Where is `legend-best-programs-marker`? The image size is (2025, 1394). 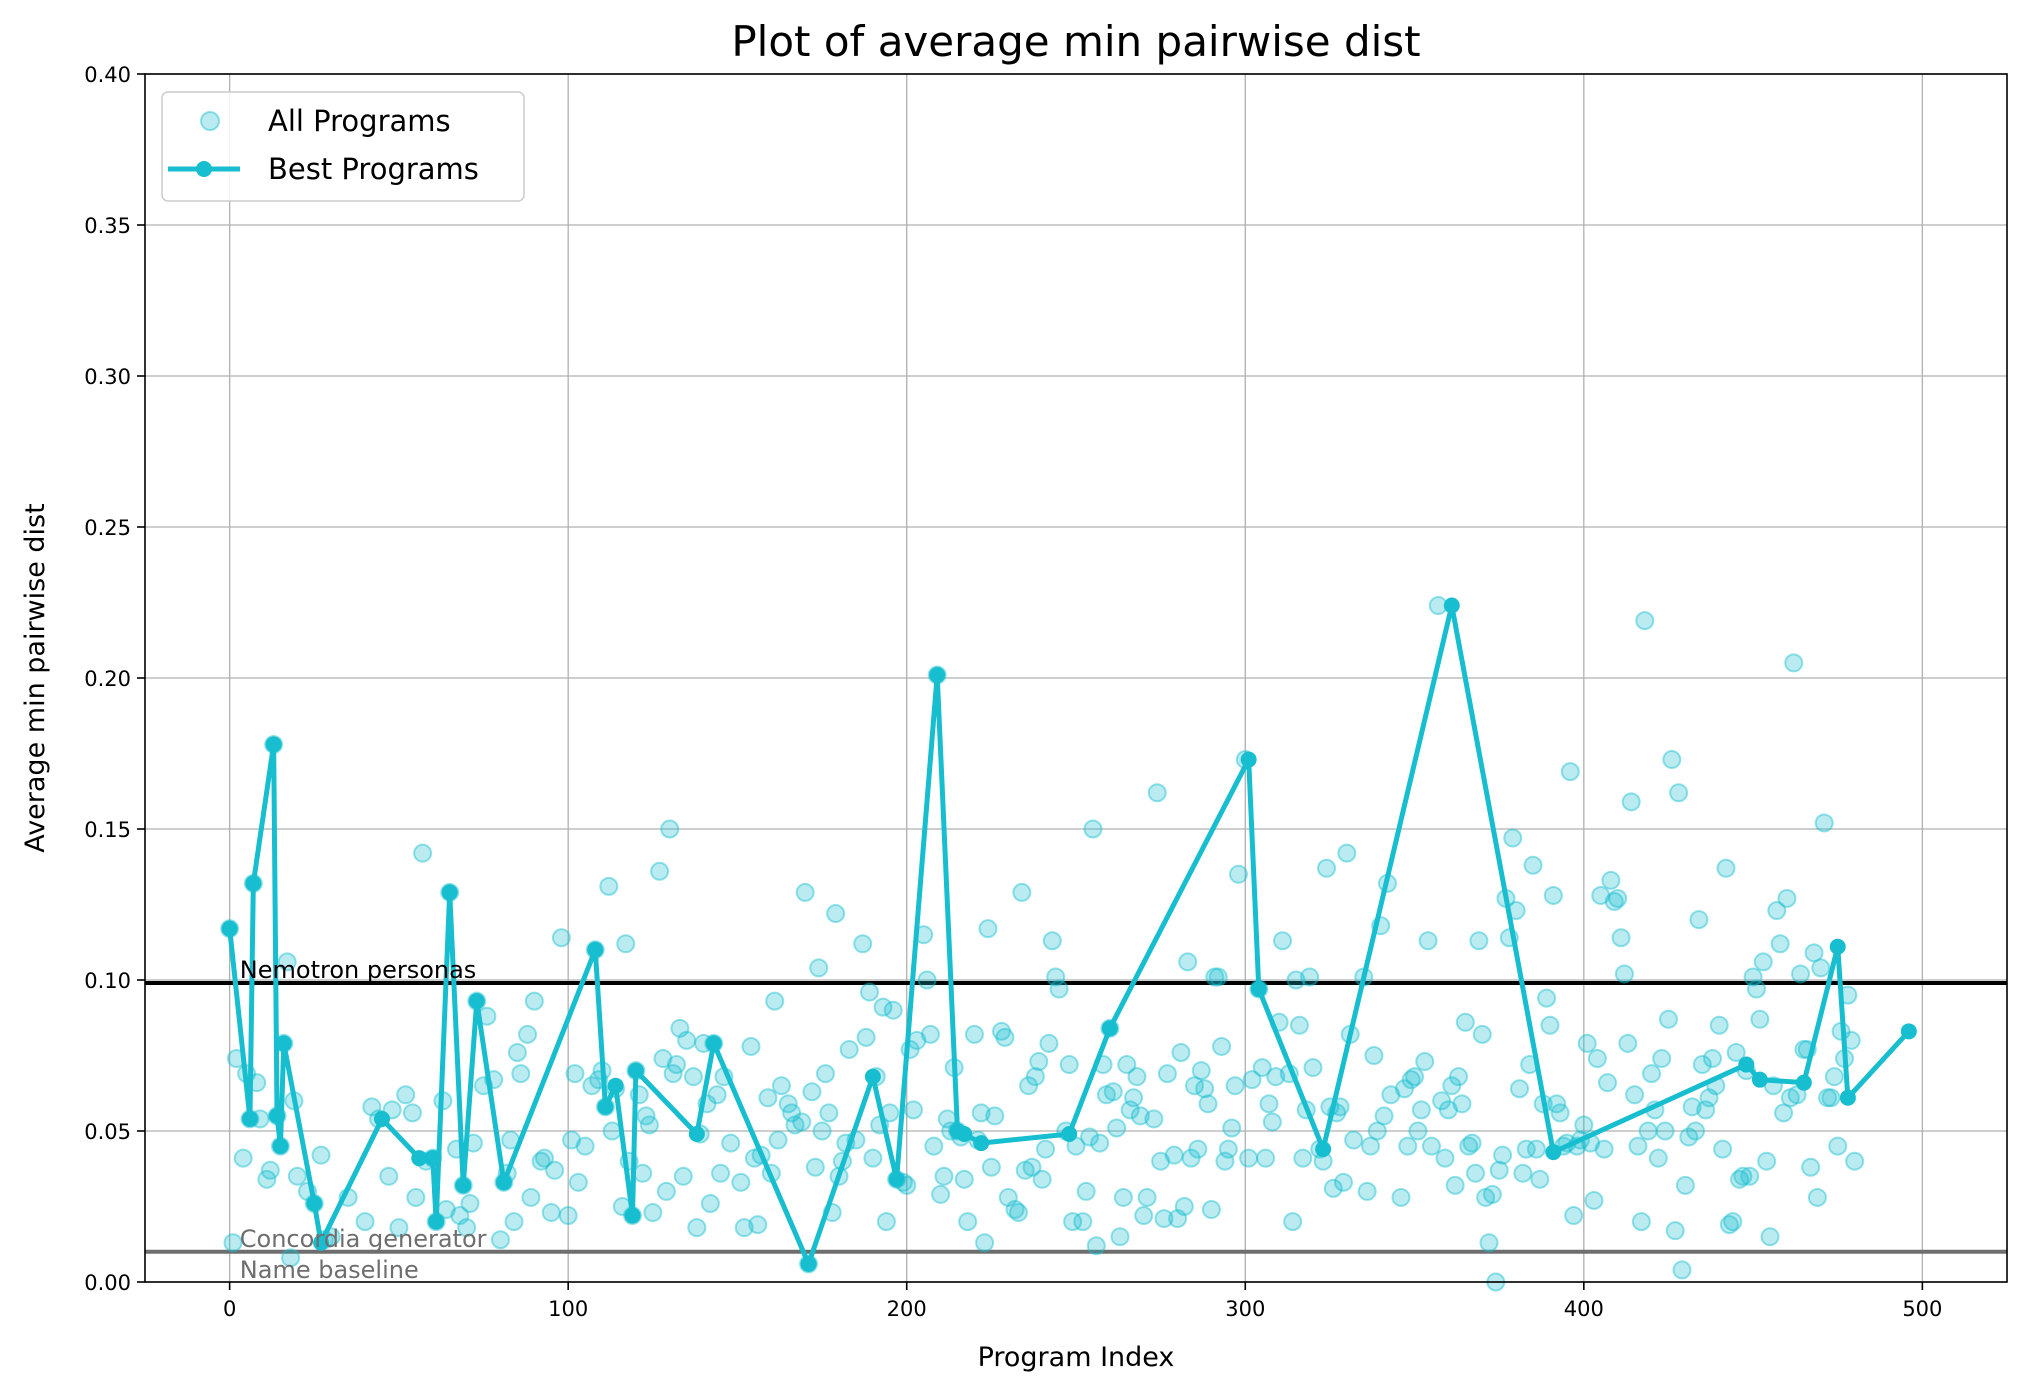
legend-best-programs-marker is located at coordinates (204, 169).